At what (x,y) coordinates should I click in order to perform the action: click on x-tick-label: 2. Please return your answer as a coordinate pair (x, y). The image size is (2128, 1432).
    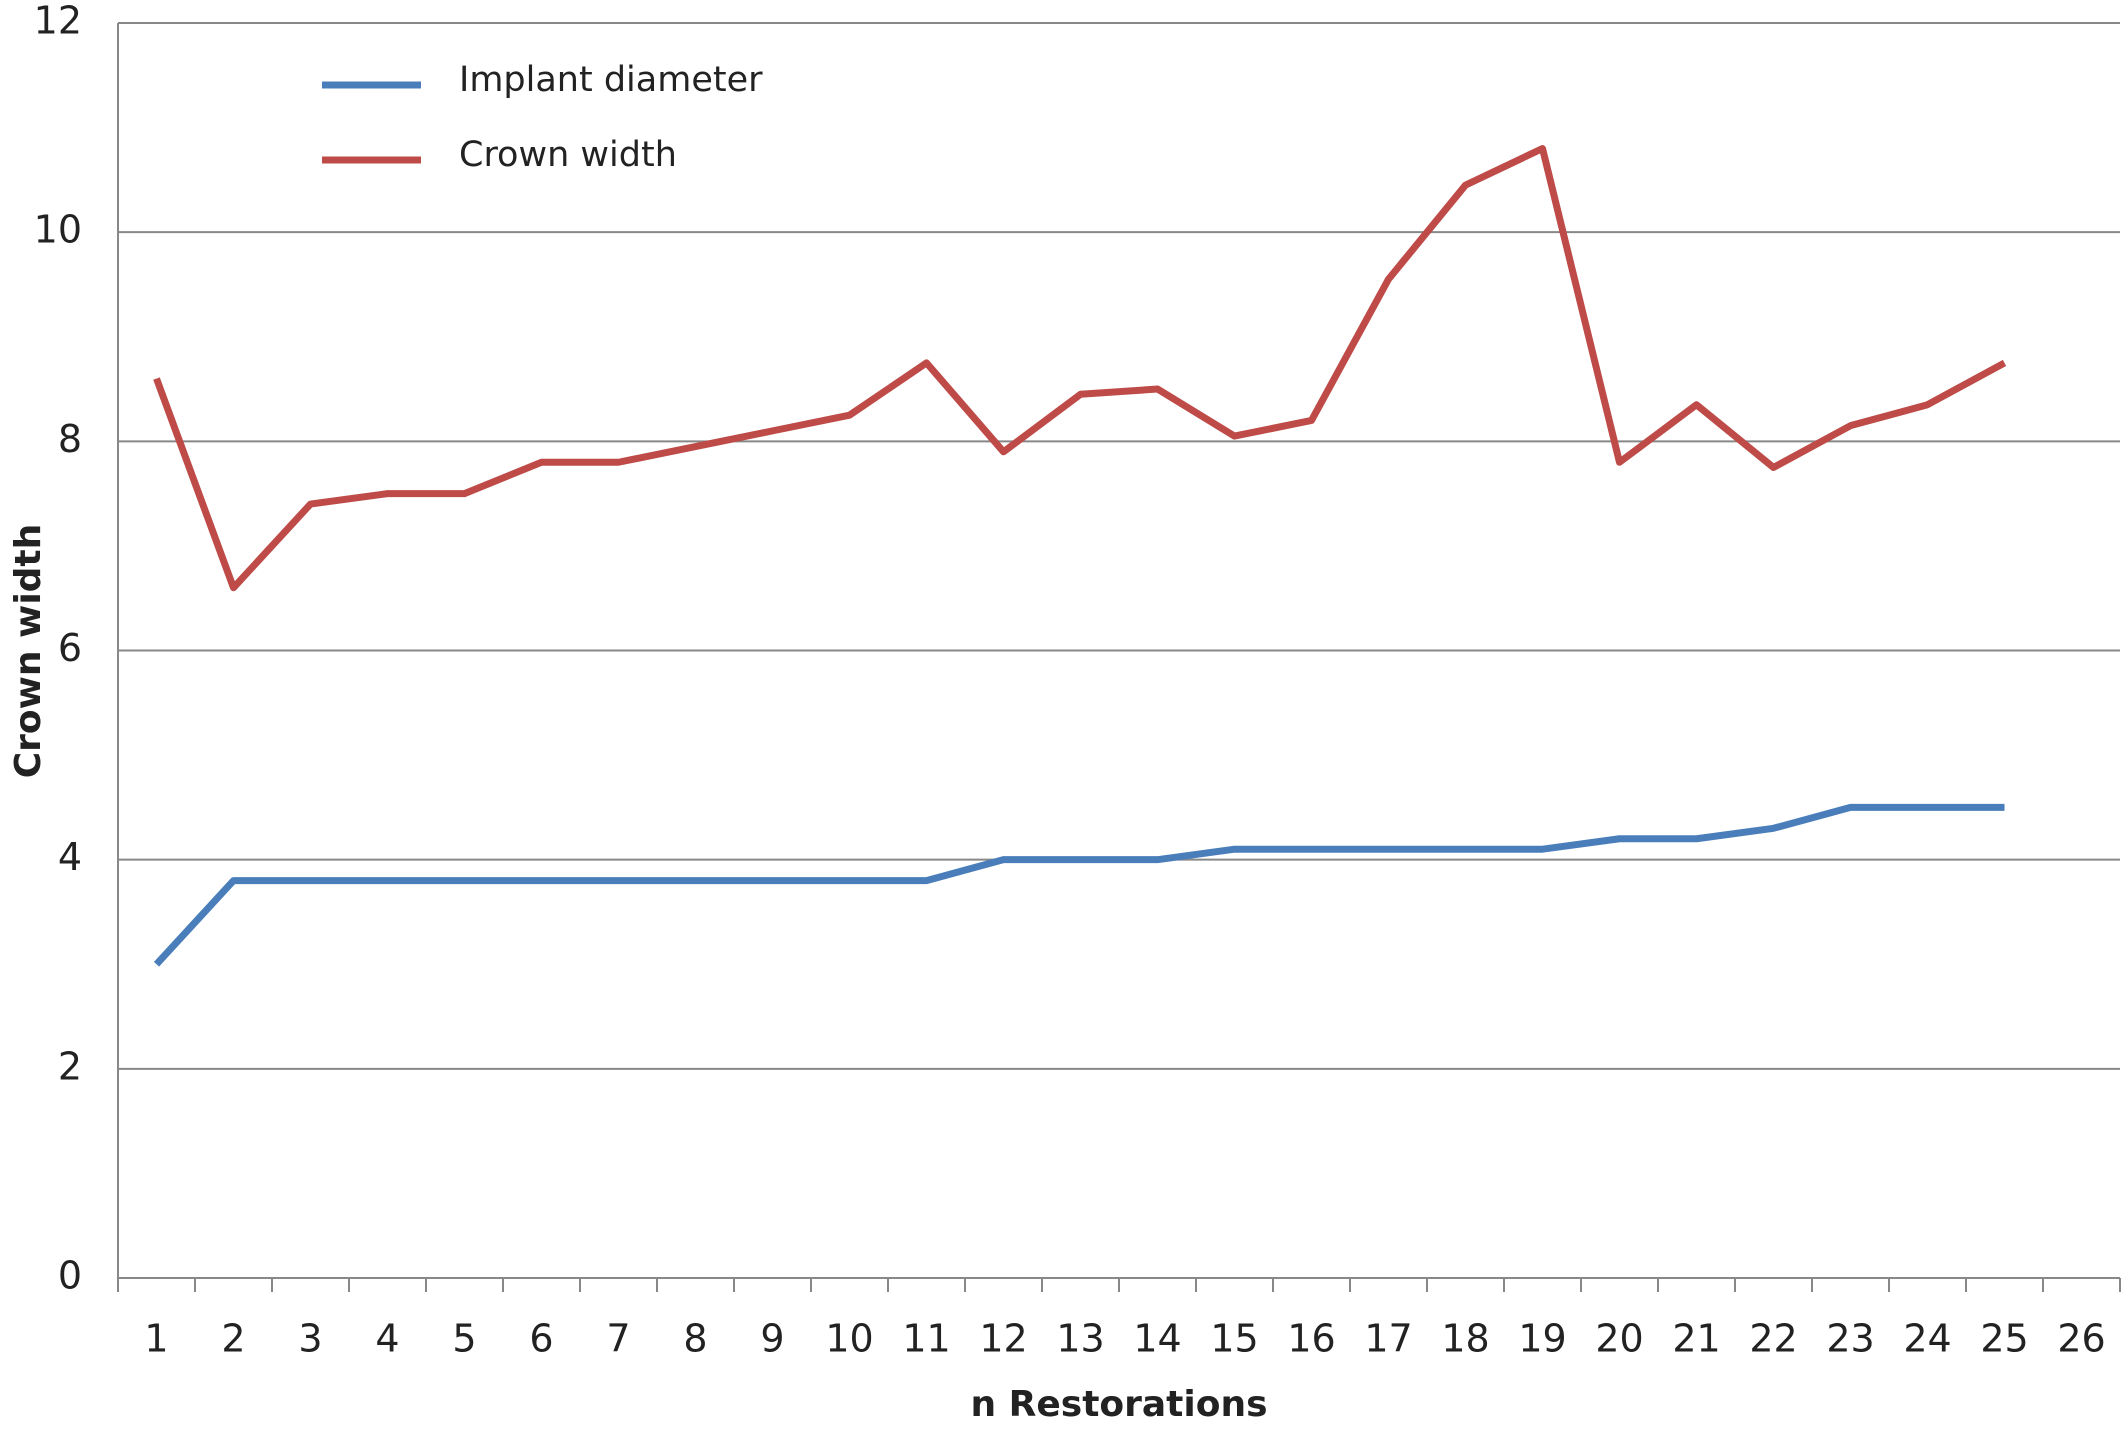
    Looking at the image, I should click on (233, 1339).